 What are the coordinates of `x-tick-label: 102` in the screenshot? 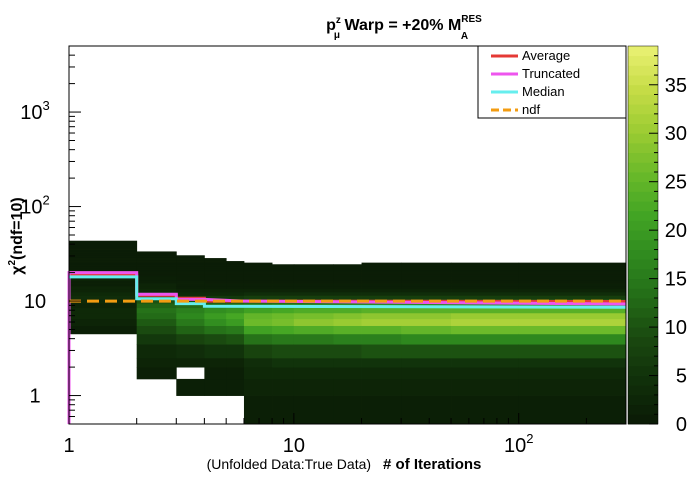 It's located at (518, 444).